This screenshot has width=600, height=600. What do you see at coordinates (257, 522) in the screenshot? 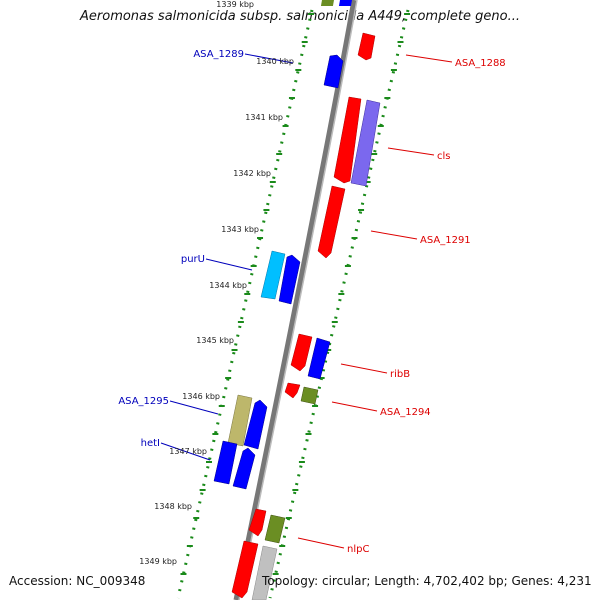
I see `gene-feature-nlpc-red` at bounding box center [257, 522].